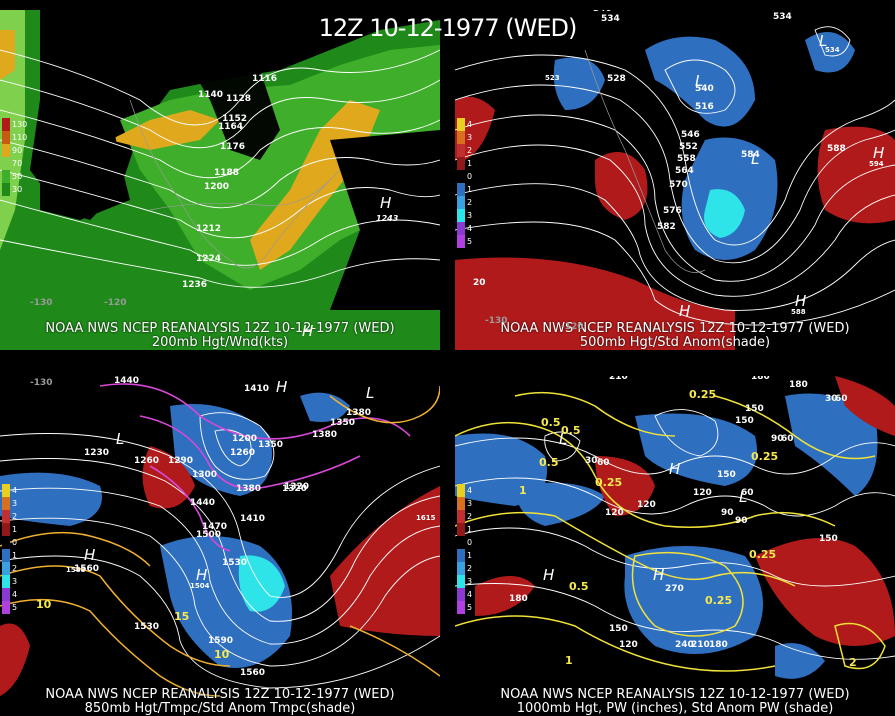 Image resolution: width=895 pixels, height=716 pixels. What do you see at coordinates (426, 518) in the screenshot?
I see `contour-label: 1615` at bounding box center [426, 518].